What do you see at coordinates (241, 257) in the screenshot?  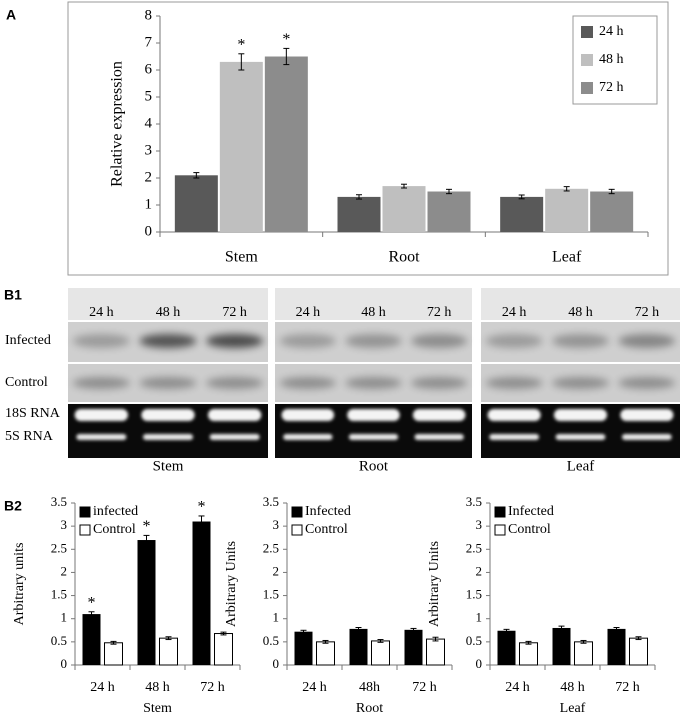 I see `x-tick-label: Stem` at bounding box center [241, 257].